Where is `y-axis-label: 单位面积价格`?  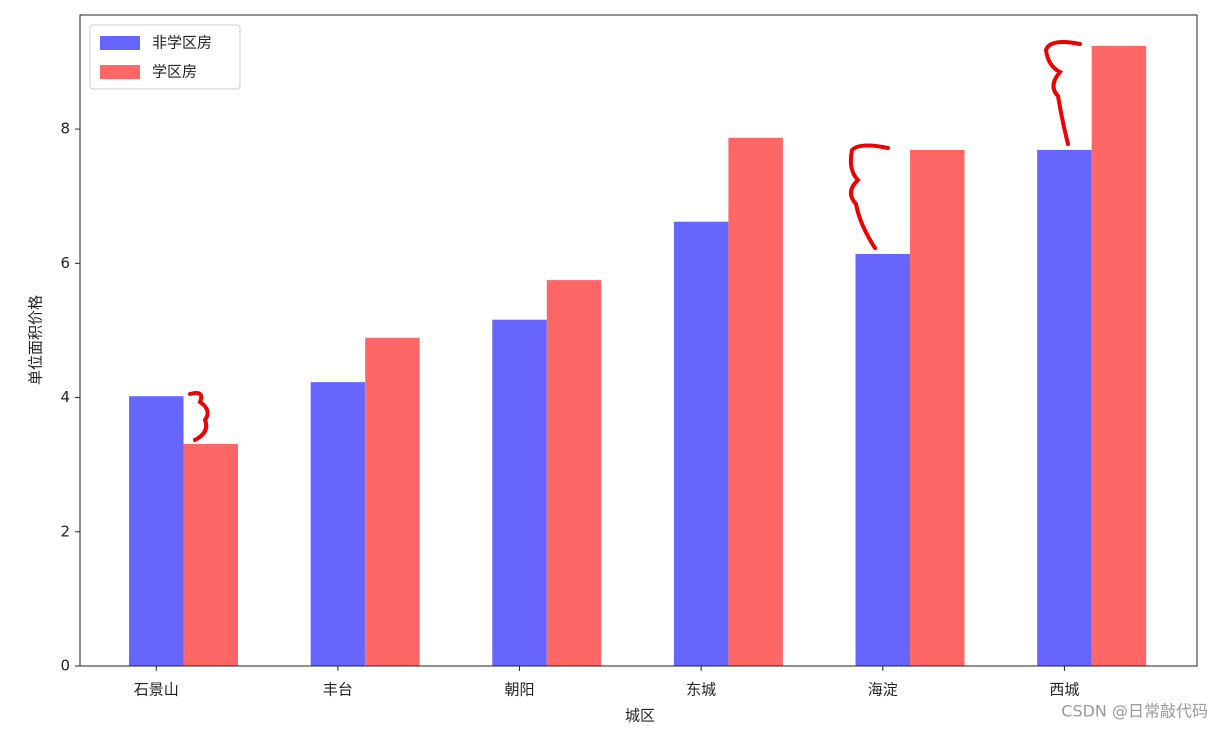
y-axis-label: 单位面积价格 is located at coordinates (36, 340).